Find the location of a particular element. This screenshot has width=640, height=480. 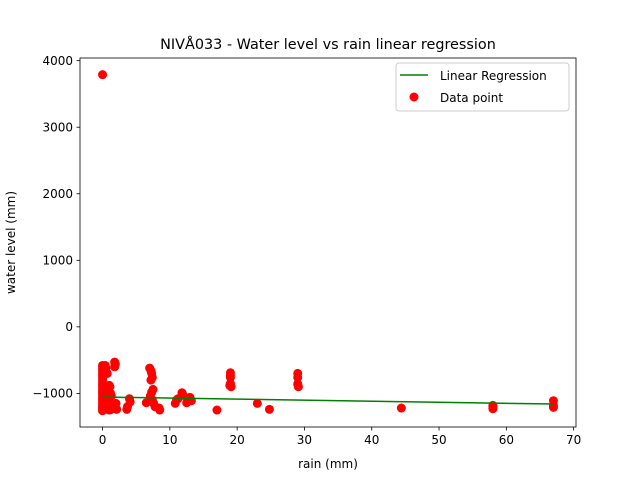

x-tick-label: 60 is located at coordinates (506, 440).